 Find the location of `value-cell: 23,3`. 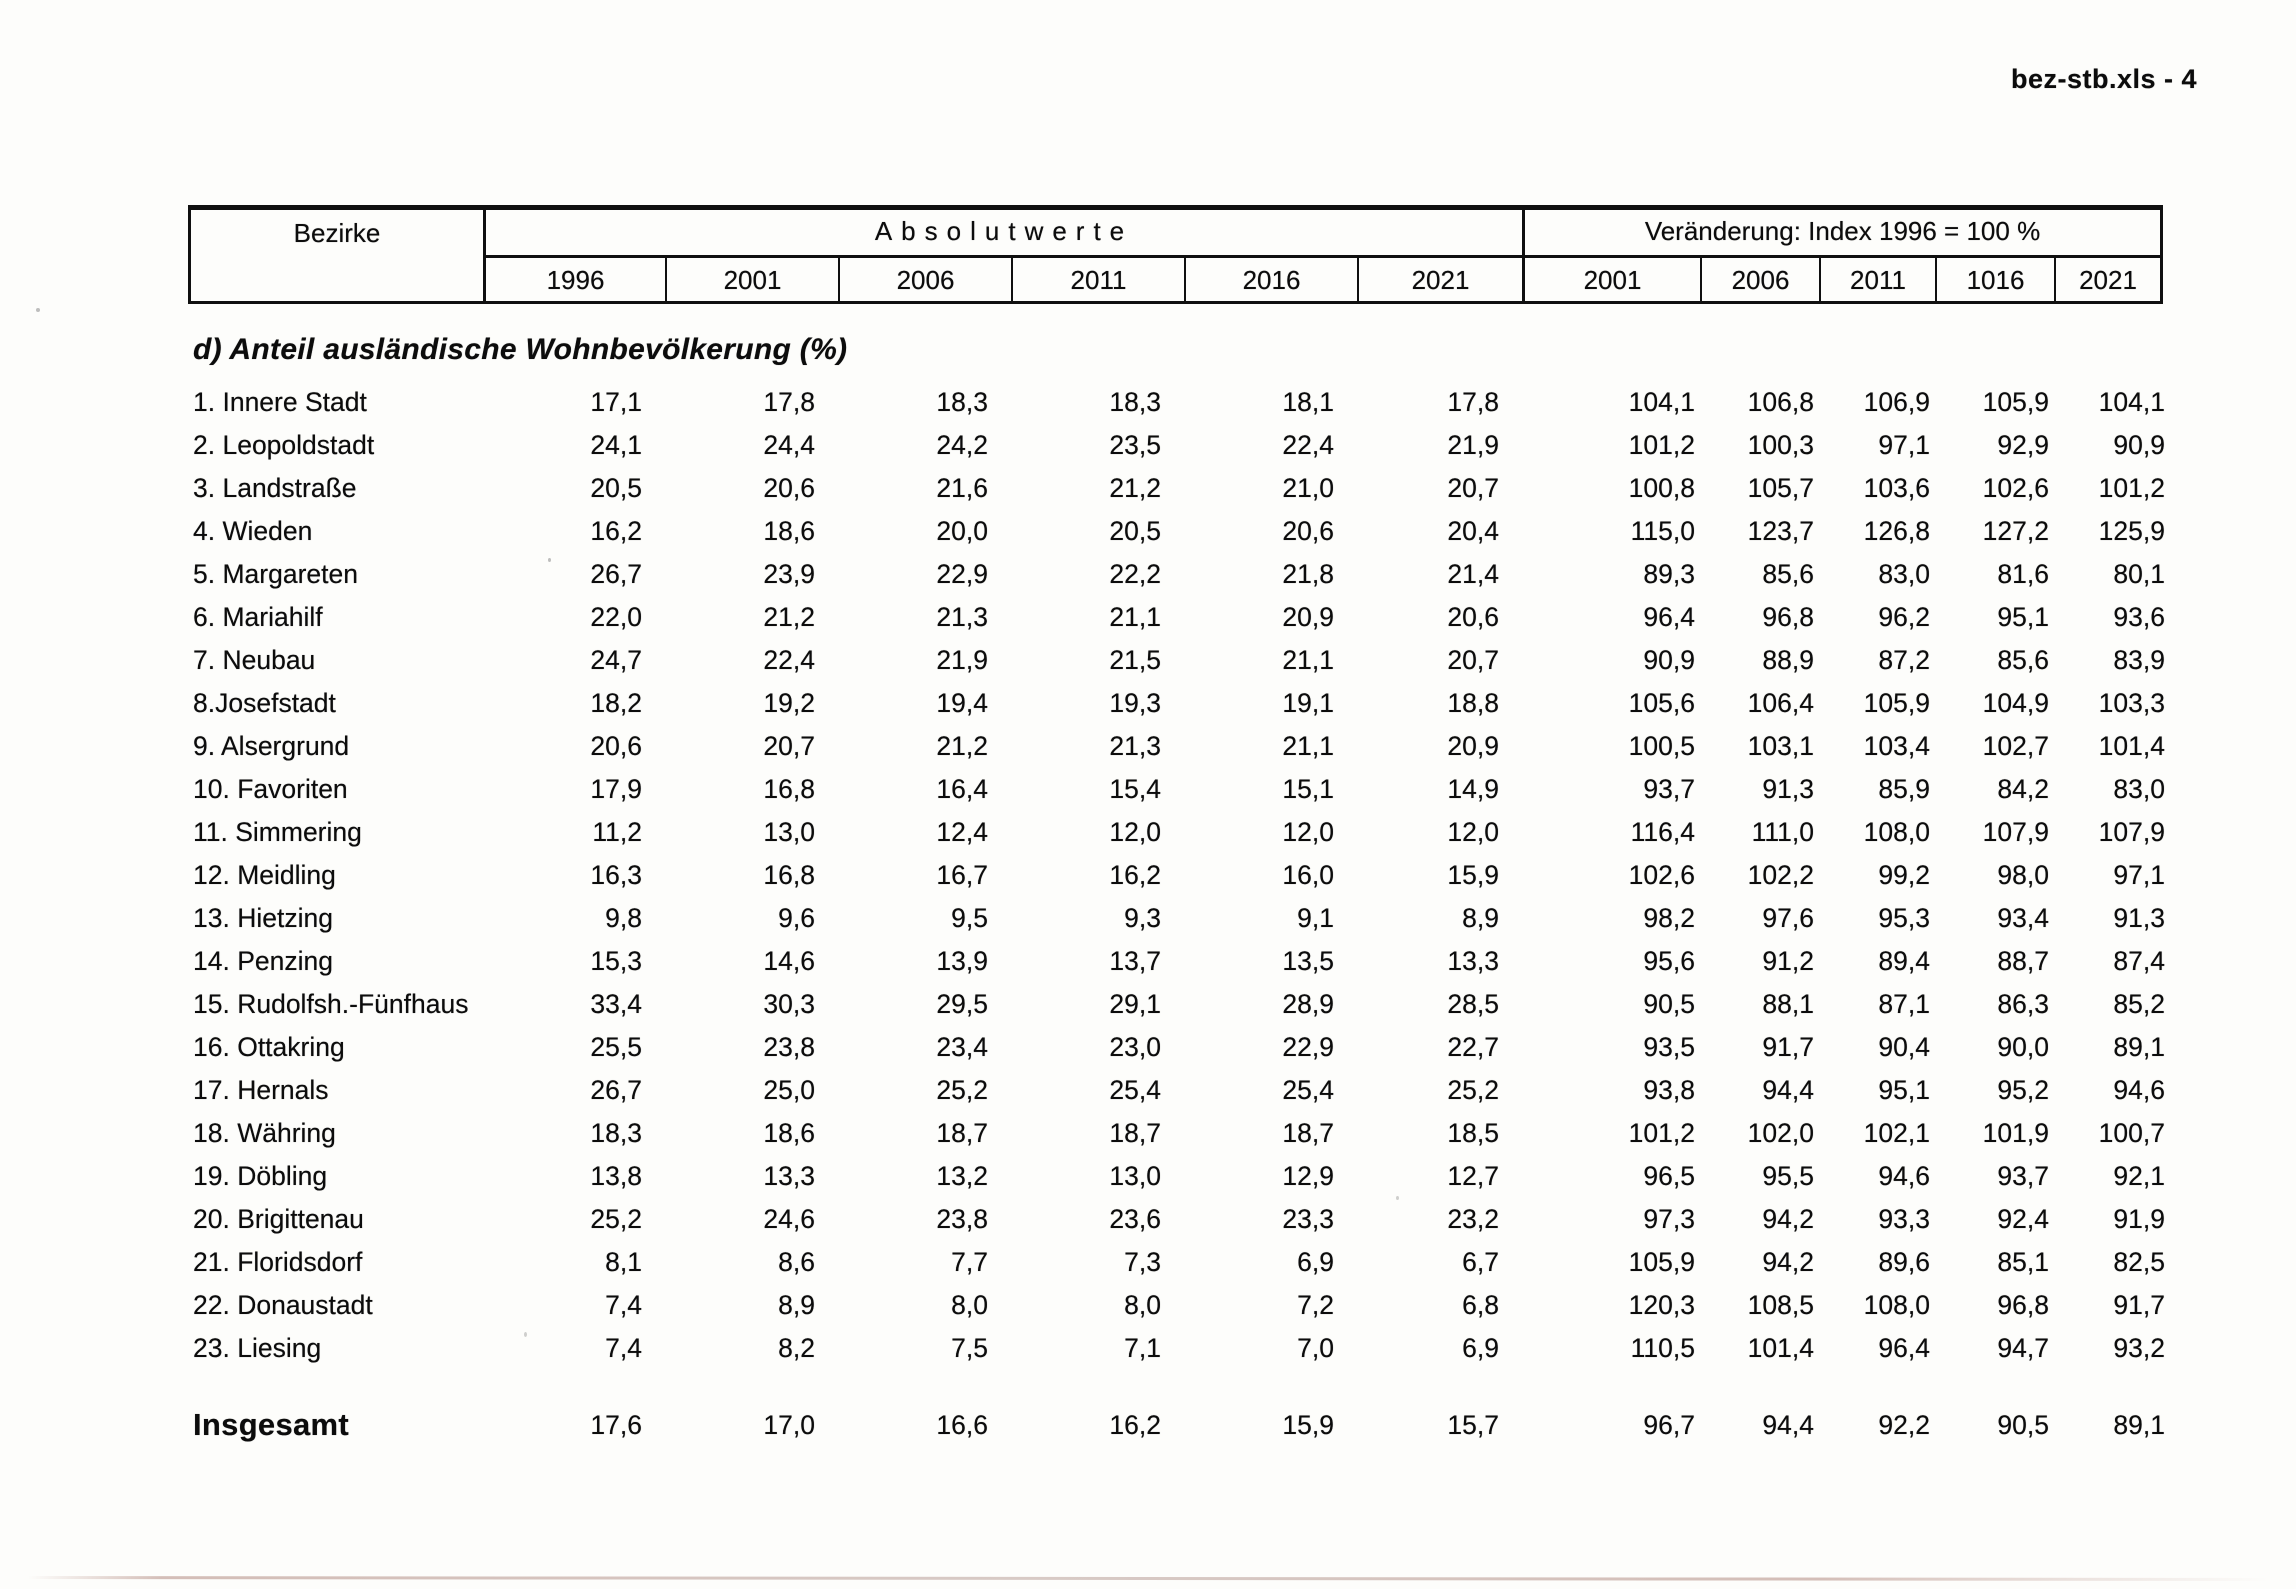

value-cell: 23,3 is located at coordinates (1308, 1219).